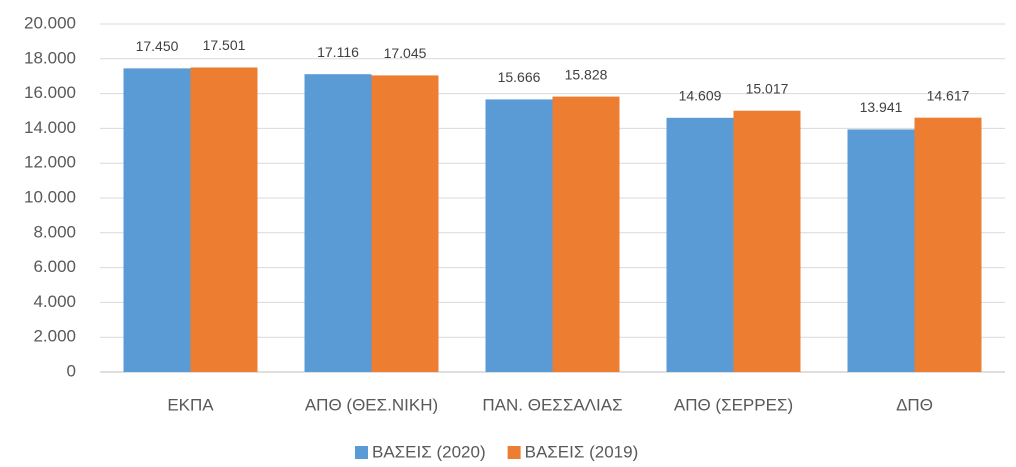 The image size is (1016, 467). I want to click on data-label: 15.666, so click(519, 77).